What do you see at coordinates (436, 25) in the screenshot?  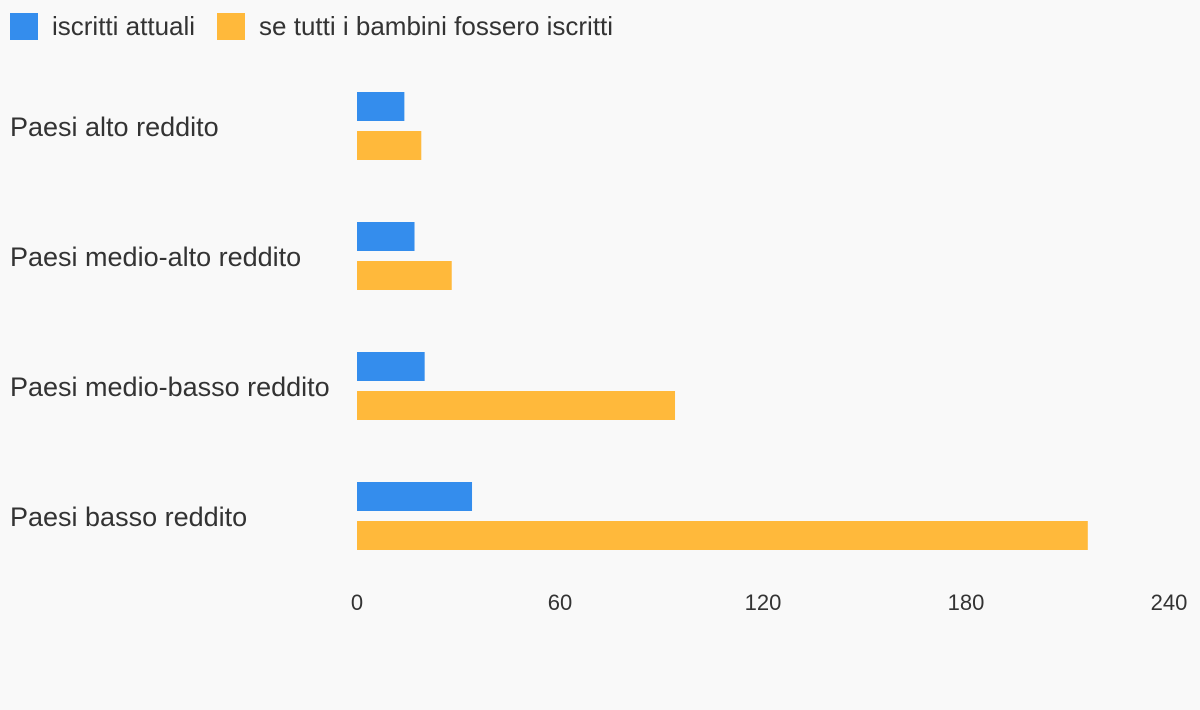 I see `legend-label-tutti-iscritti: se tutti i bambini fossero iscritti` at bounding box center [436, 25].